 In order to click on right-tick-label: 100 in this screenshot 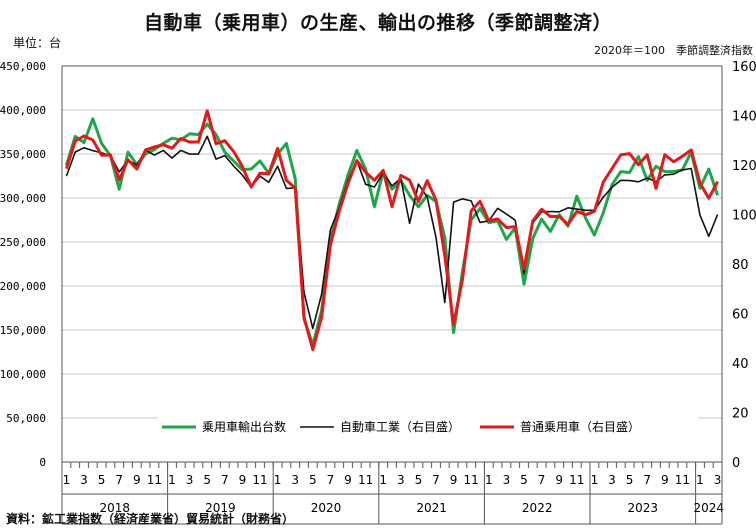, I will do `click(744, 216)`.